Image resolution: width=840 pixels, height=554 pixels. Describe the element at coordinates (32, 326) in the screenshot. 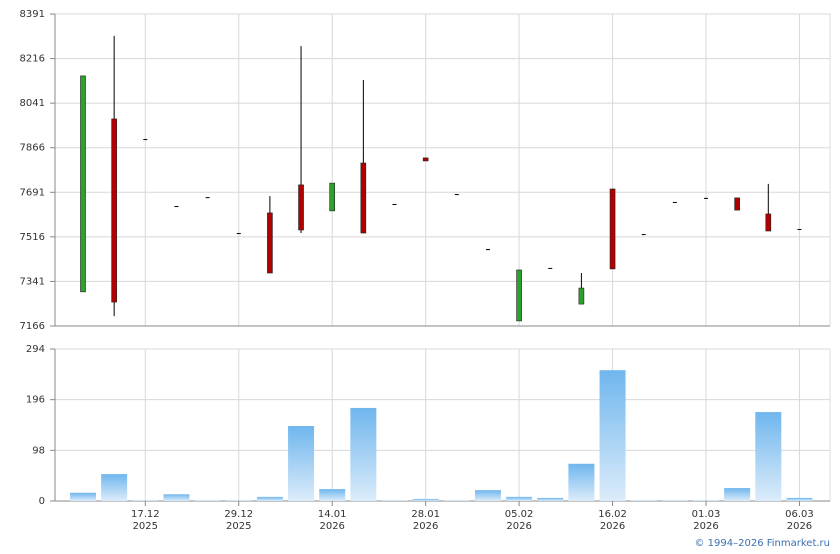

I see `y-tick-label: 7166` at that location.